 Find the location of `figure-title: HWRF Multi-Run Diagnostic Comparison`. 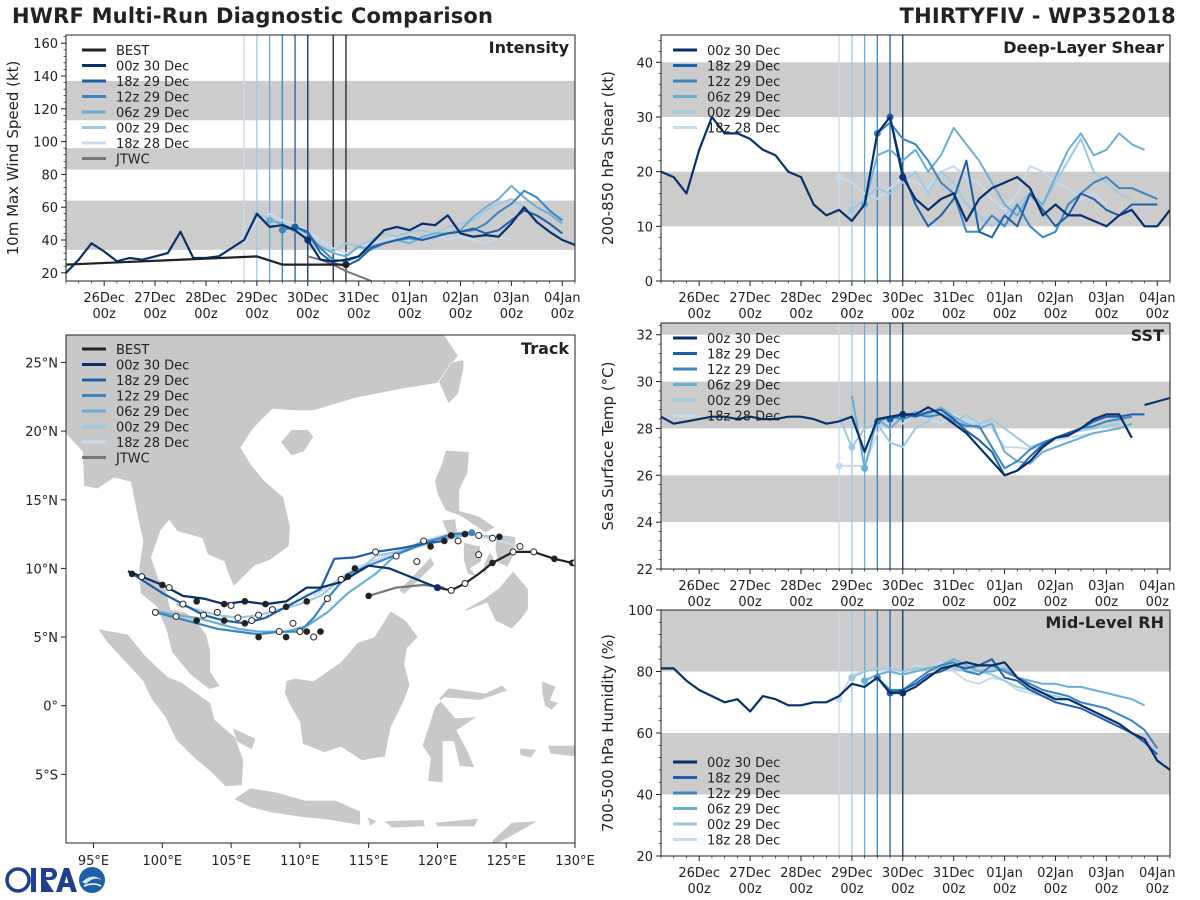

figure-title: HWRF Multi-Run Diagnostic Comparison is located at coordinates (253, 16).